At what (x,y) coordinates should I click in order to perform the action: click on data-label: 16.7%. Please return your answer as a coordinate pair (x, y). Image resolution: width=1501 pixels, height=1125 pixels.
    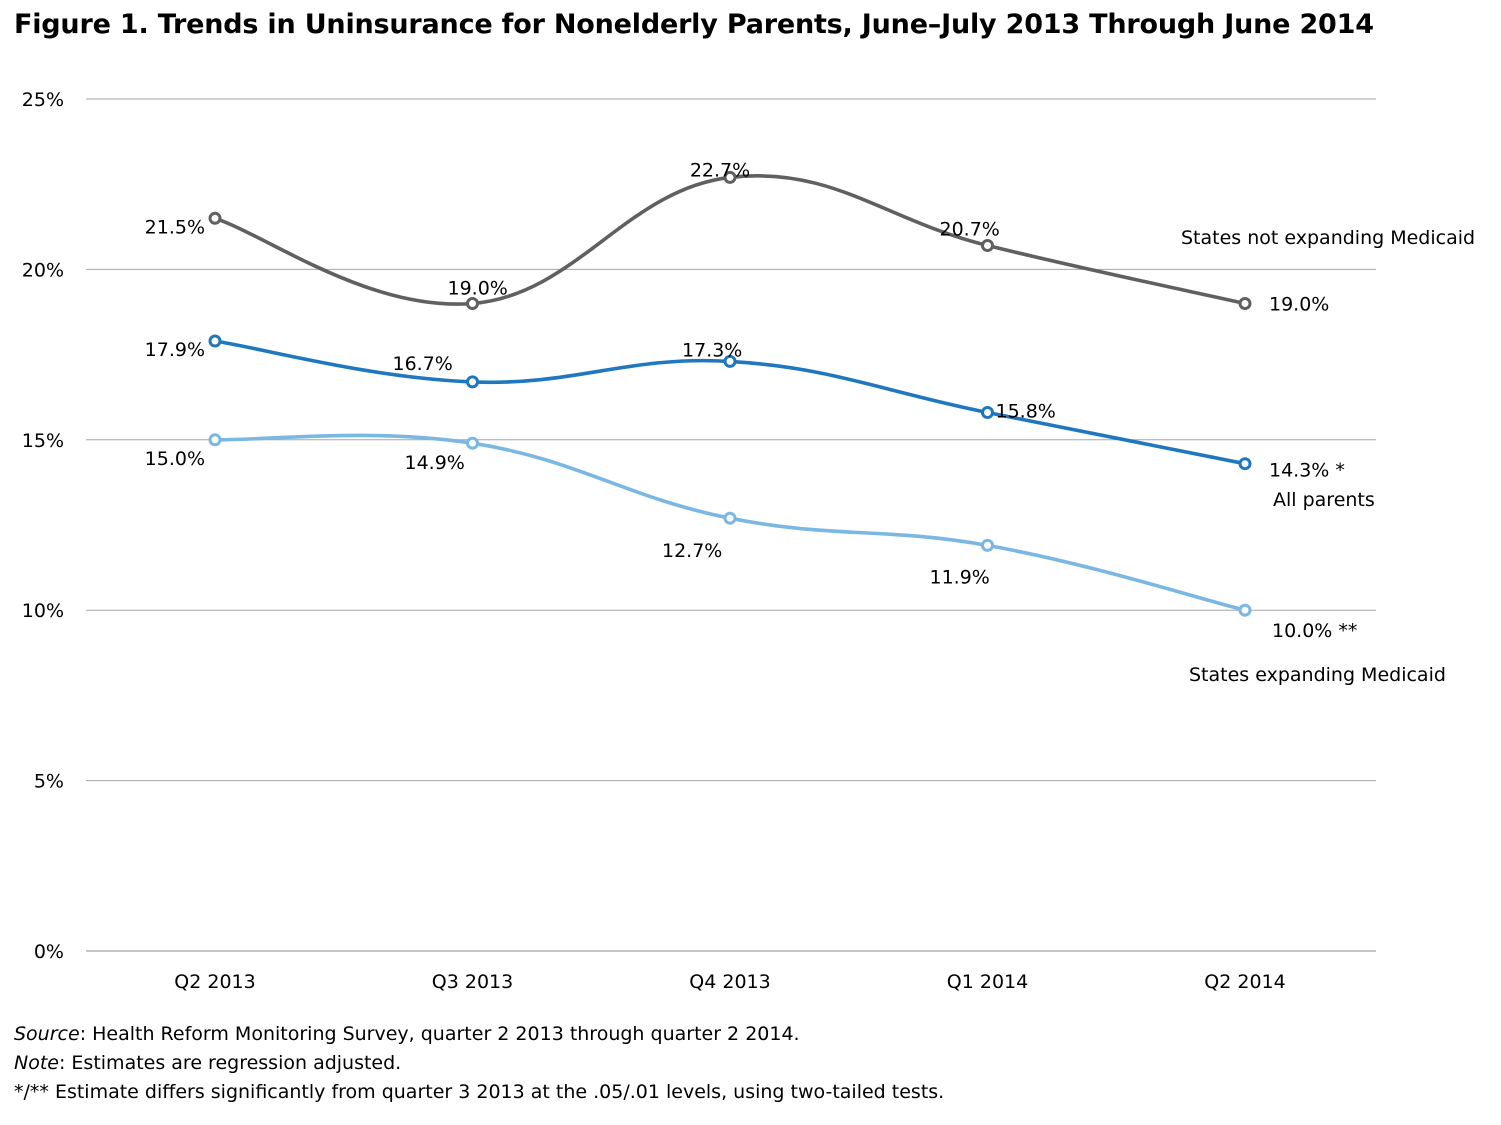
    Looking at the image, I should click on (423, 364).